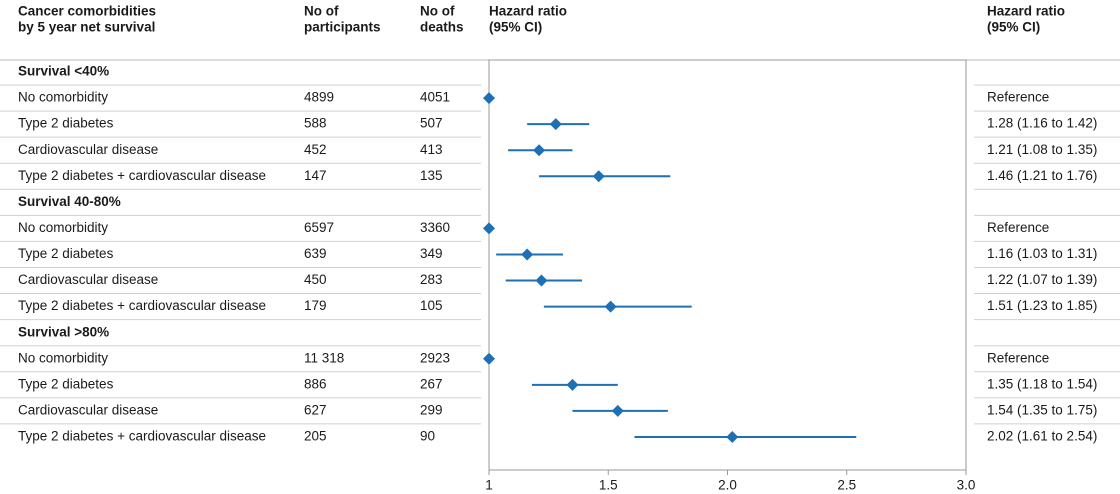 This screenshot has height=494, width=1120. I want to click on x-tick-label: 1, so click(489, 485).